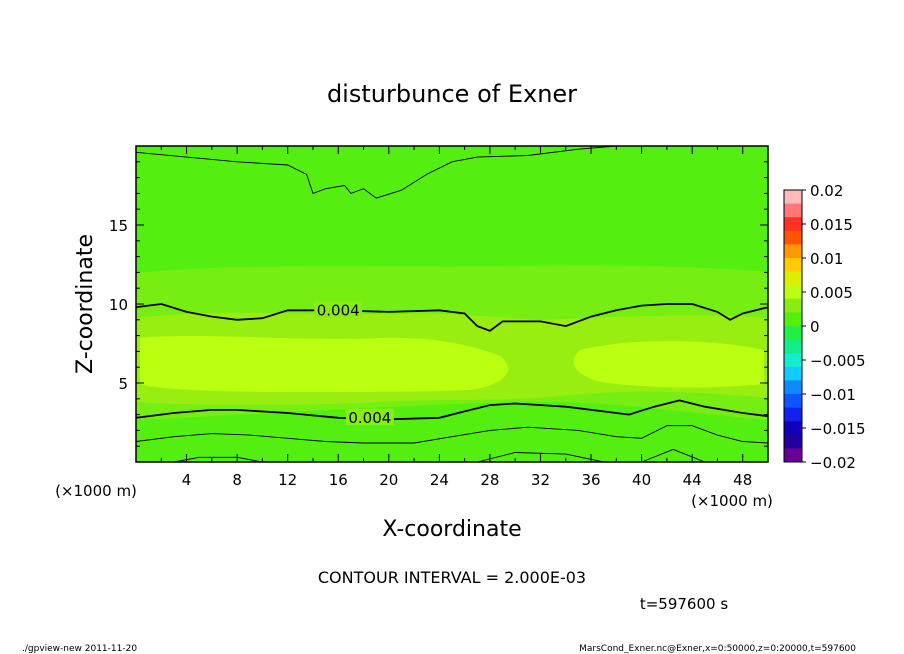 This screenshot has height=654, width=904. Describe the element at coordinates (354, 364) in the screenshot. I see `contour-labels: 0.004 0.004` at that location.